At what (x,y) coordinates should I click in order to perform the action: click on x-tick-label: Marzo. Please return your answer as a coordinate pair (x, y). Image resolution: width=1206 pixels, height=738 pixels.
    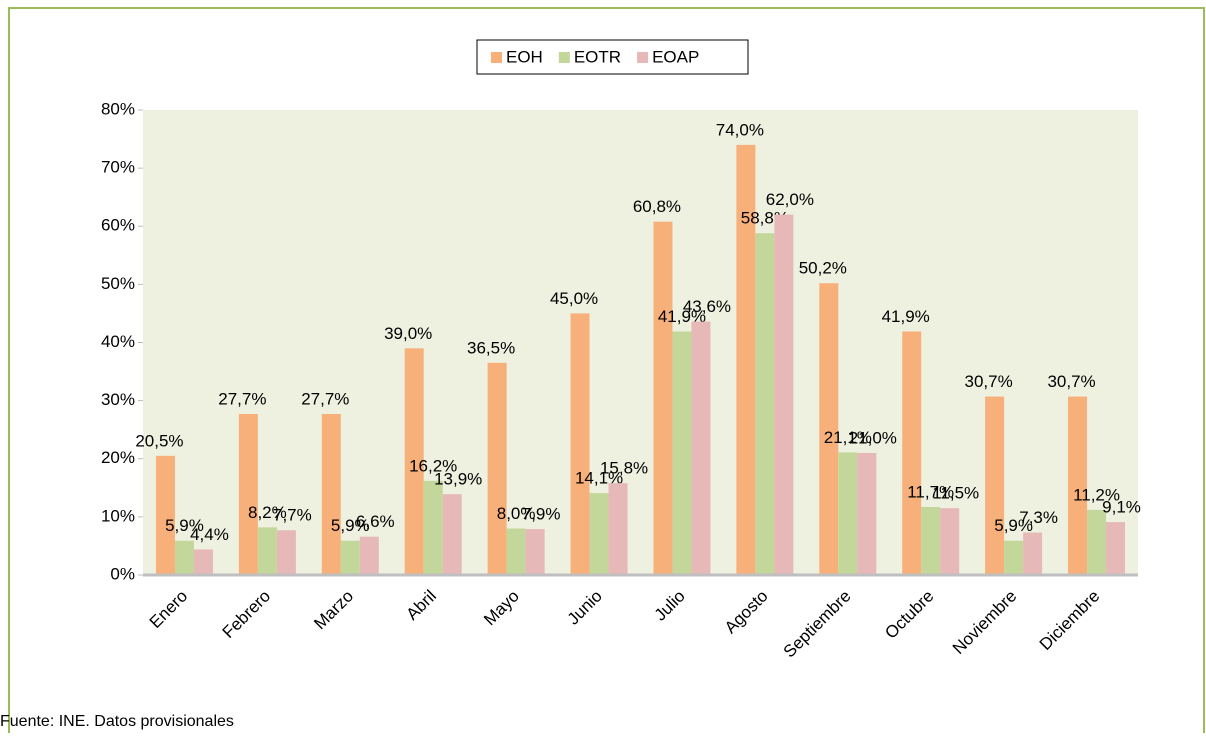
    Looking at the image, I should click on (333, 609).